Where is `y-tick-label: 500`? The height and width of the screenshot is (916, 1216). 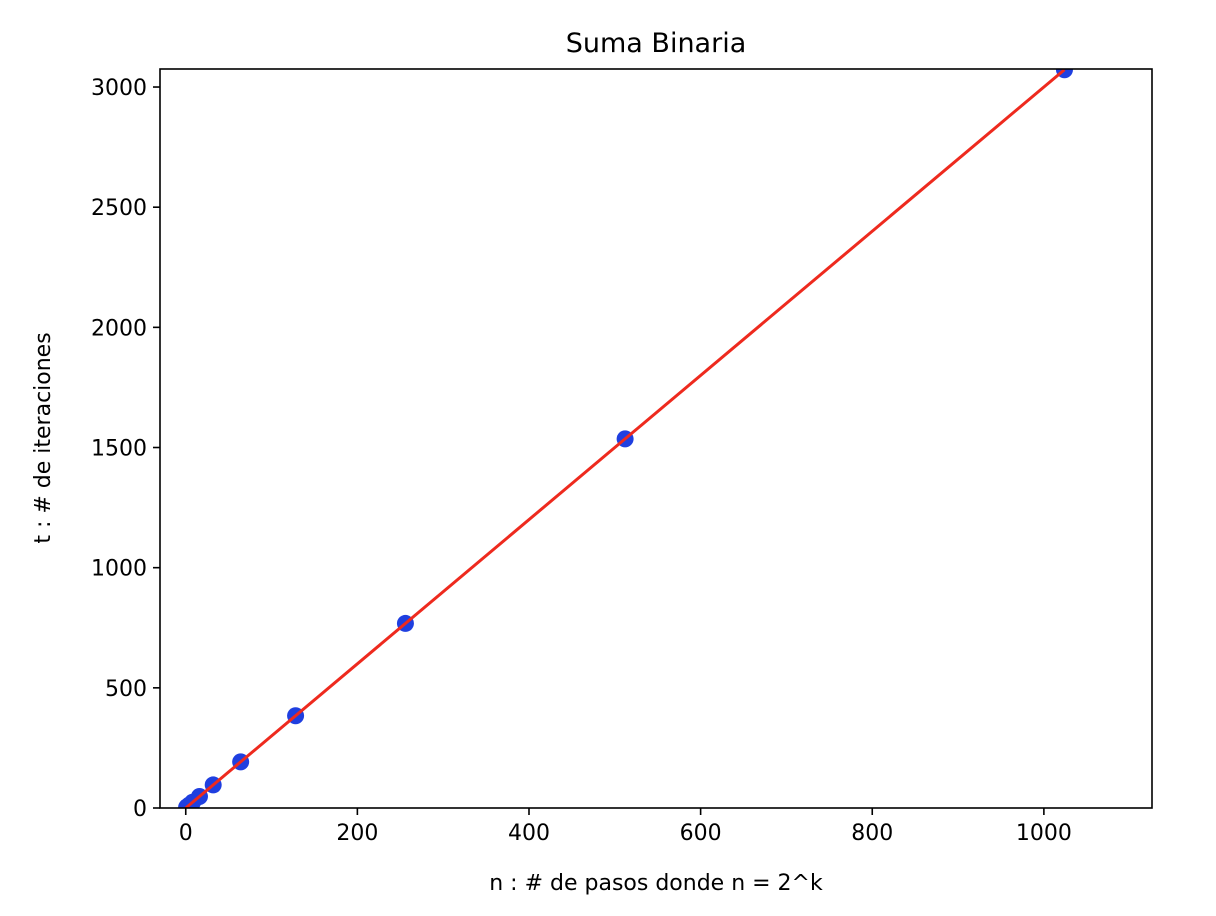 y-tick-label: 500 is located at coordinates (126, 689).